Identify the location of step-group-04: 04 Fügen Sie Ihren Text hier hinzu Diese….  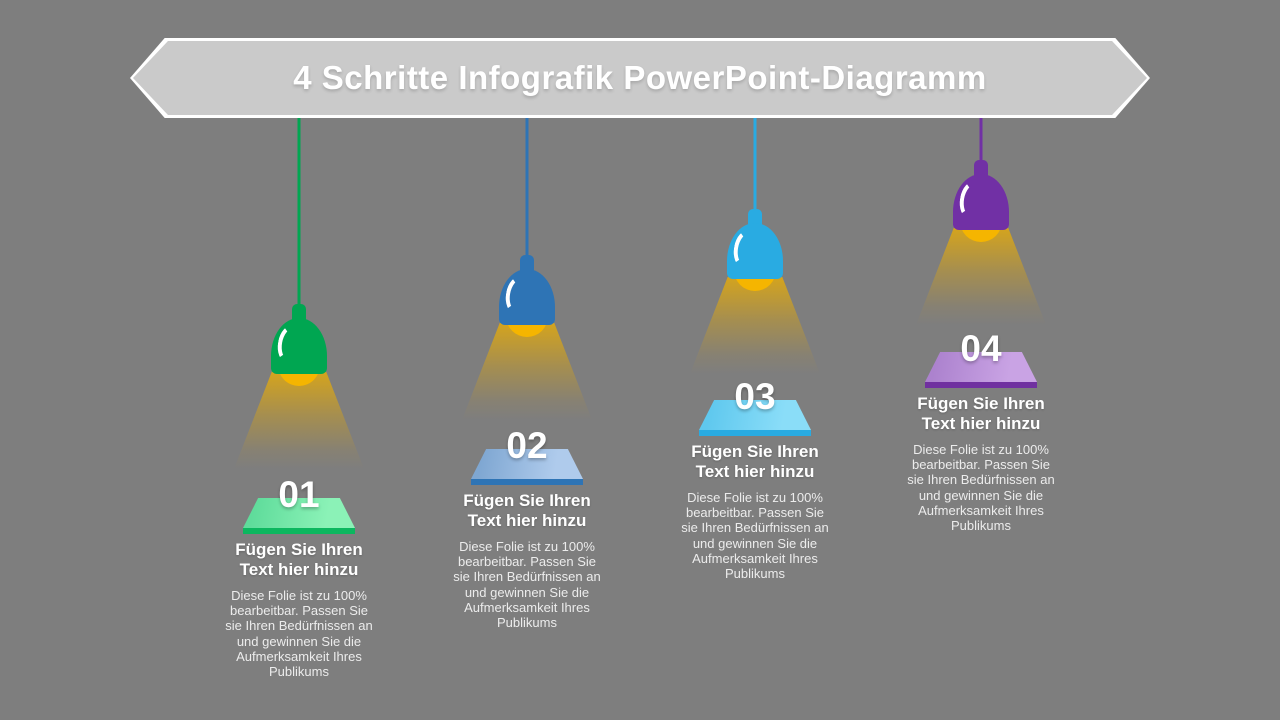
(981, 419).